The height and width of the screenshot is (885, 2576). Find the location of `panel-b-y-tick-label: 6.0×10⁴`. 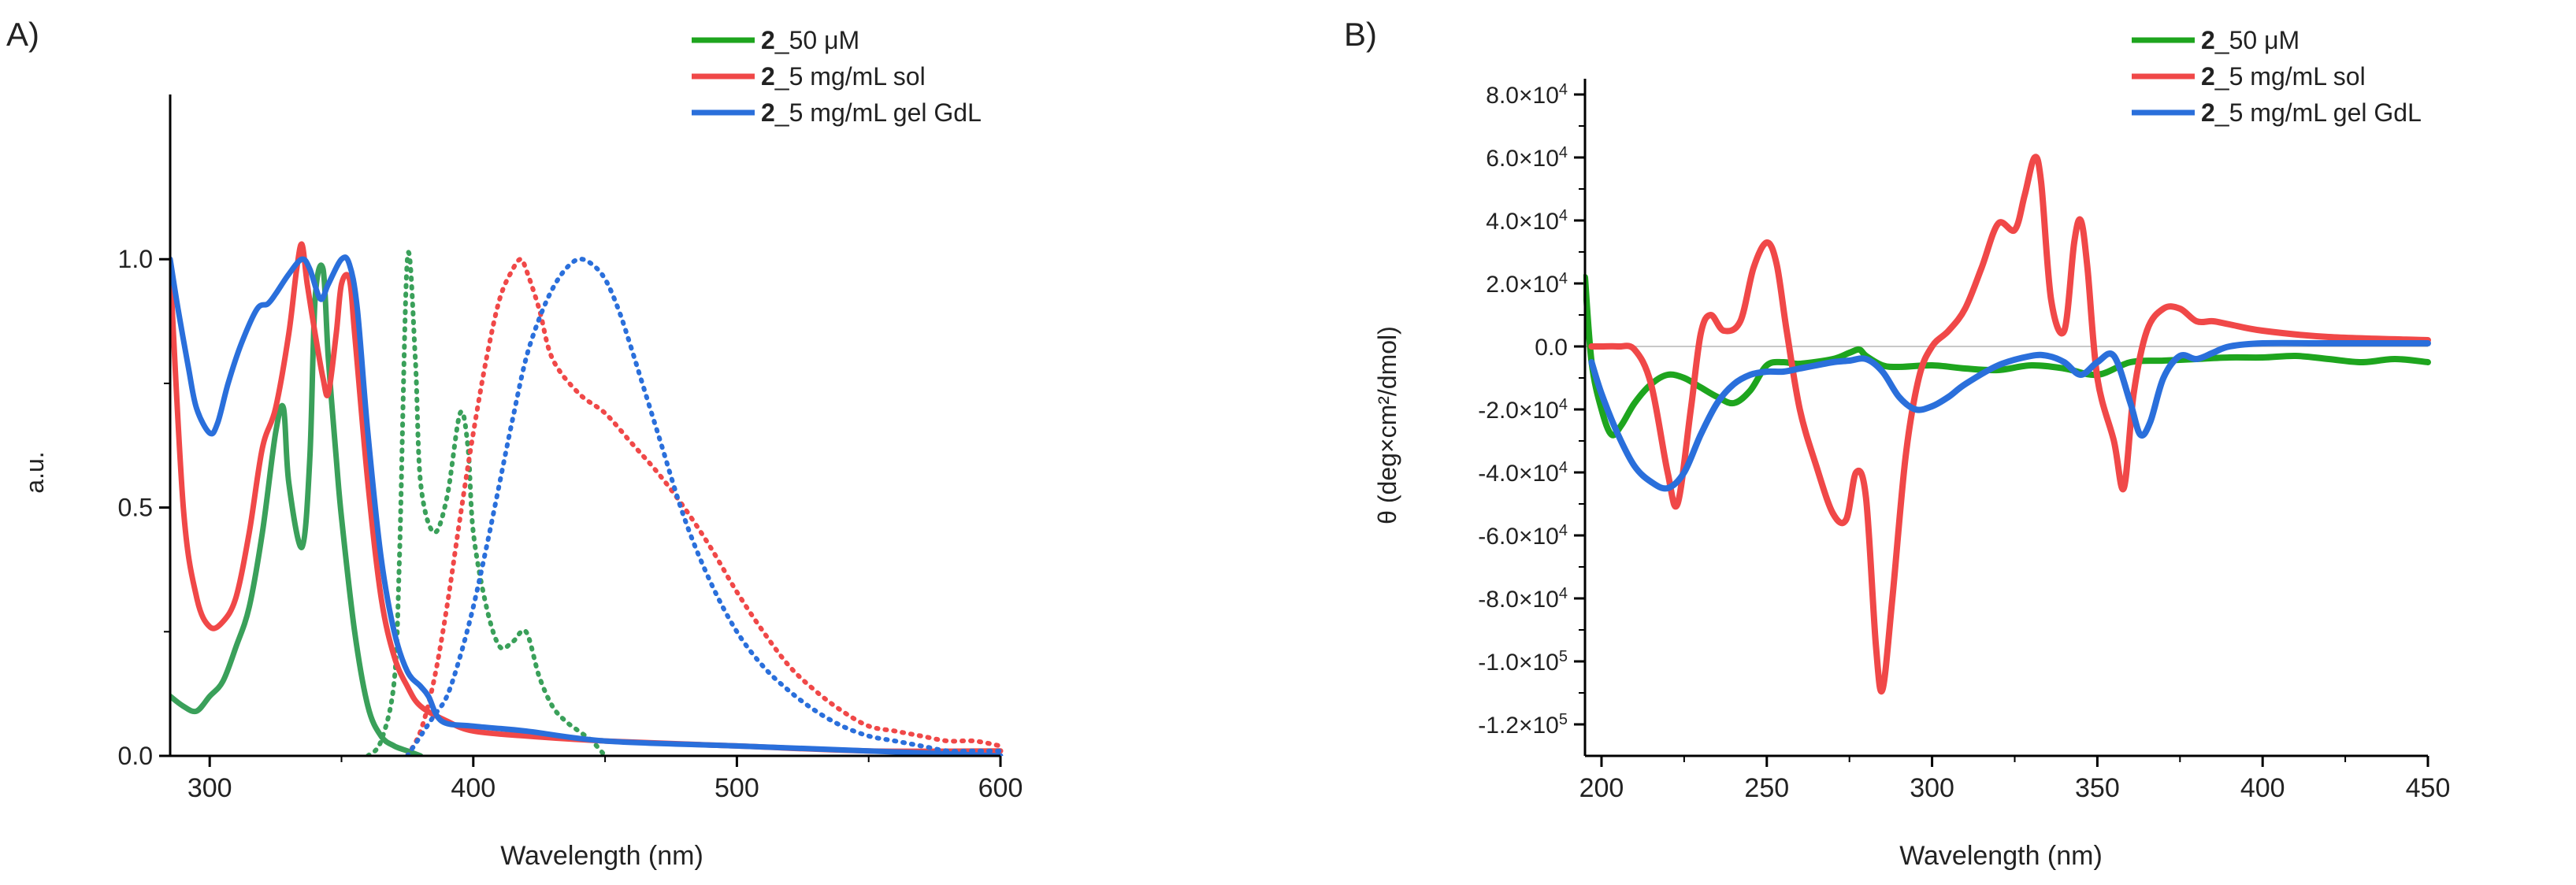

panel-b-y-tick-label: 6.0×10⁴ is located at coordinates (1527, 158).